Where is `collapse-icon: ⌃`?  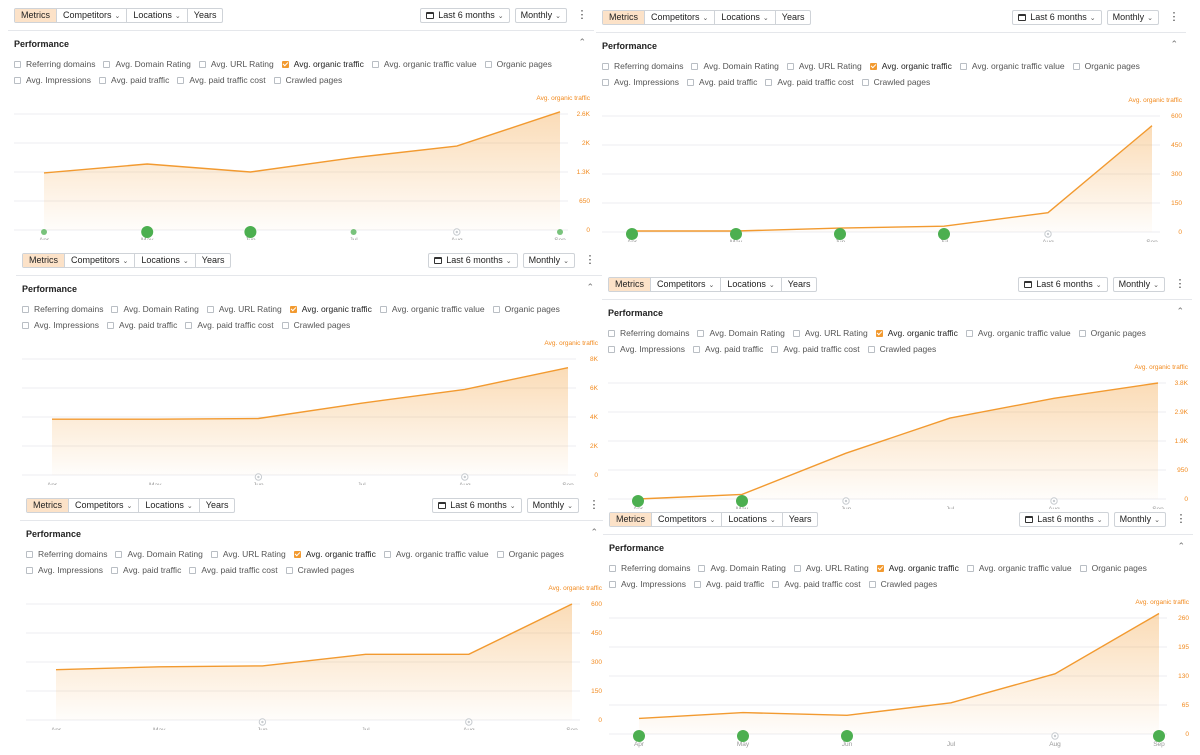
collapse-icon: ⌃ is located at coordinates (590, 287).